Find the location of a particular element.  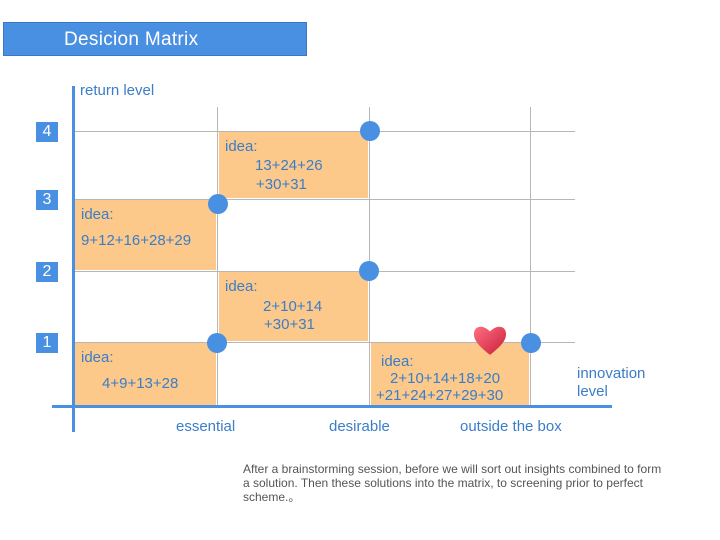

x-axis-label: level is located at coordinates (592, 391).